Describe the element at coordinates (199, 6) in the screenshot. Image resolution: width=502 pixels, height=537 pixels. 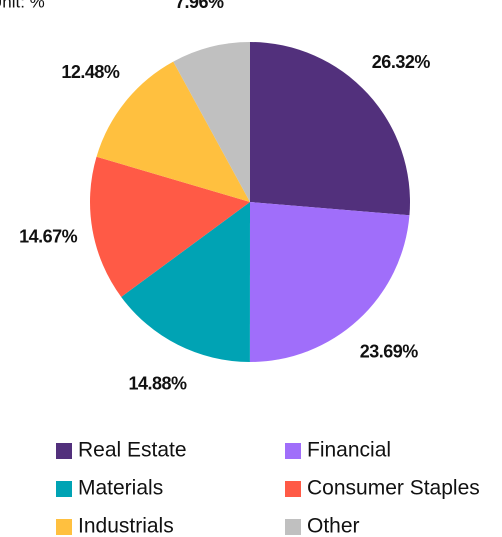
I see `data-label: 7.96%` at that location.